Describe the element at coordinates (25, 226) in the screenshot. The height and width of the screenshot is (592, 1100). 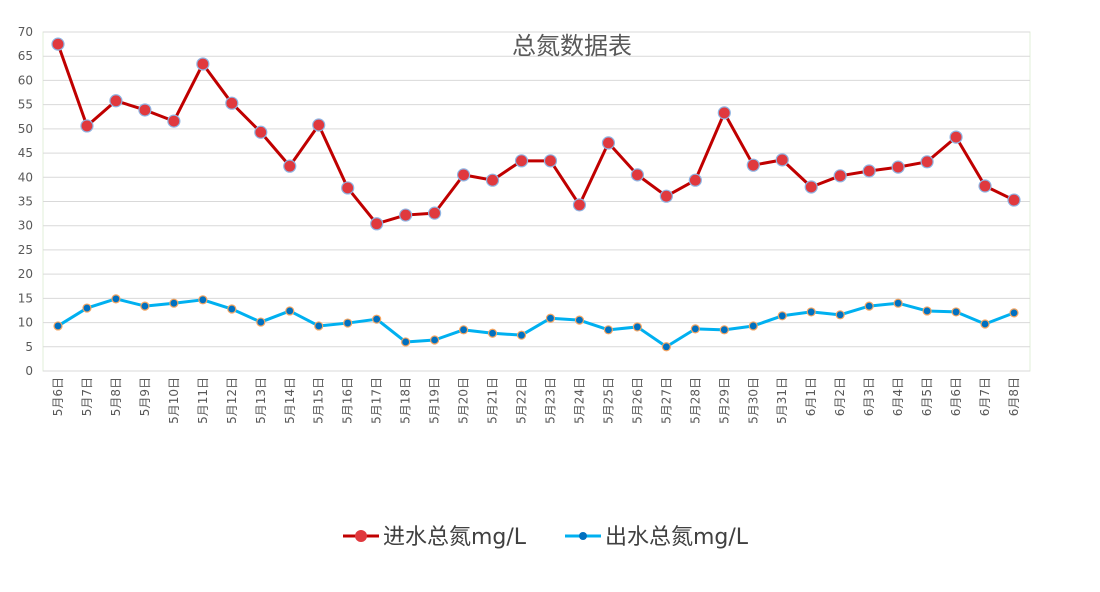
I see `y-tick-label: 30` at that location.